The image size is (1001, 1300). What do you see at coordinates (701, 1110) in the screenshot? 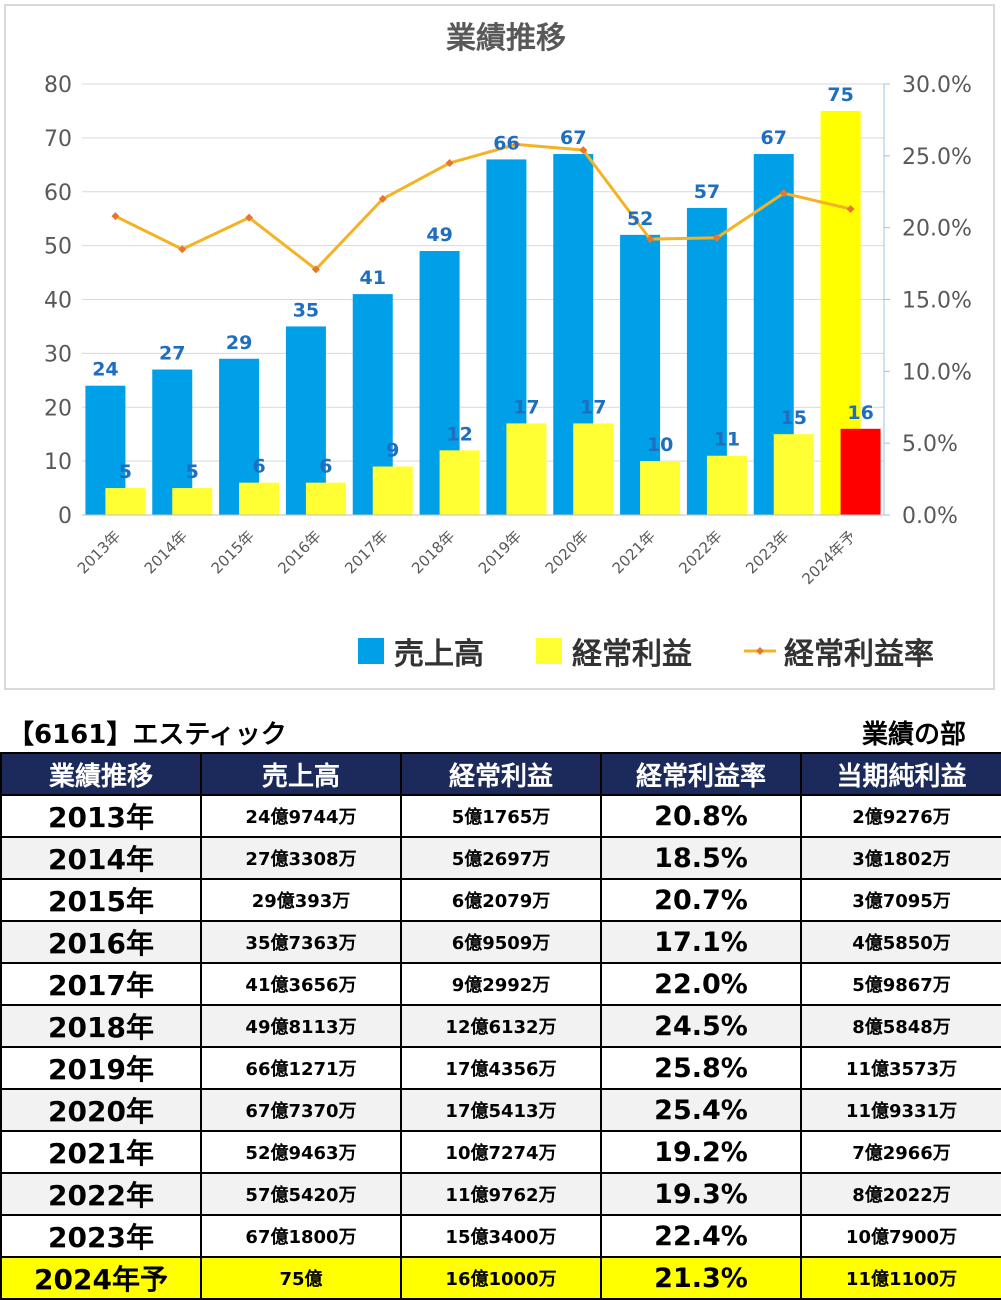
I see `row-profit-rate: 25.4%` at bounding box center [701, 1110].